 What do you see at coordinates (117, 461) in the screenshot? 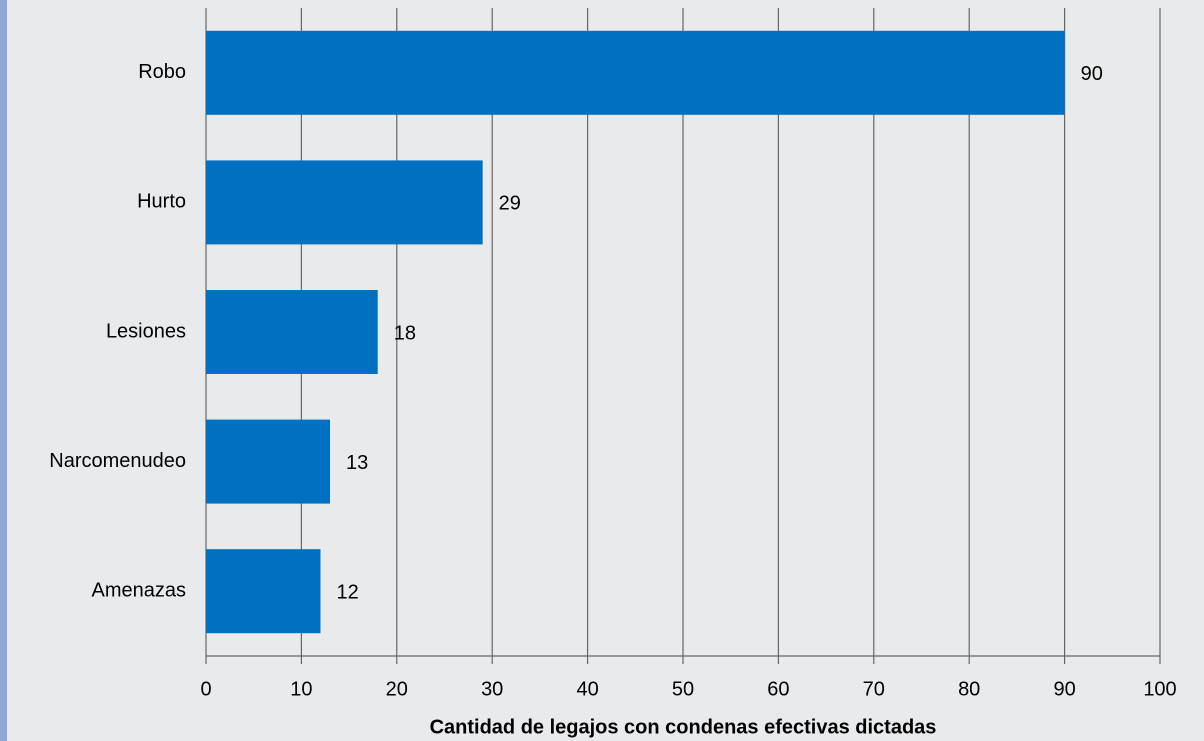
I see `y-tick-label: Narcomenudeo` at bounding box center [117, 461].